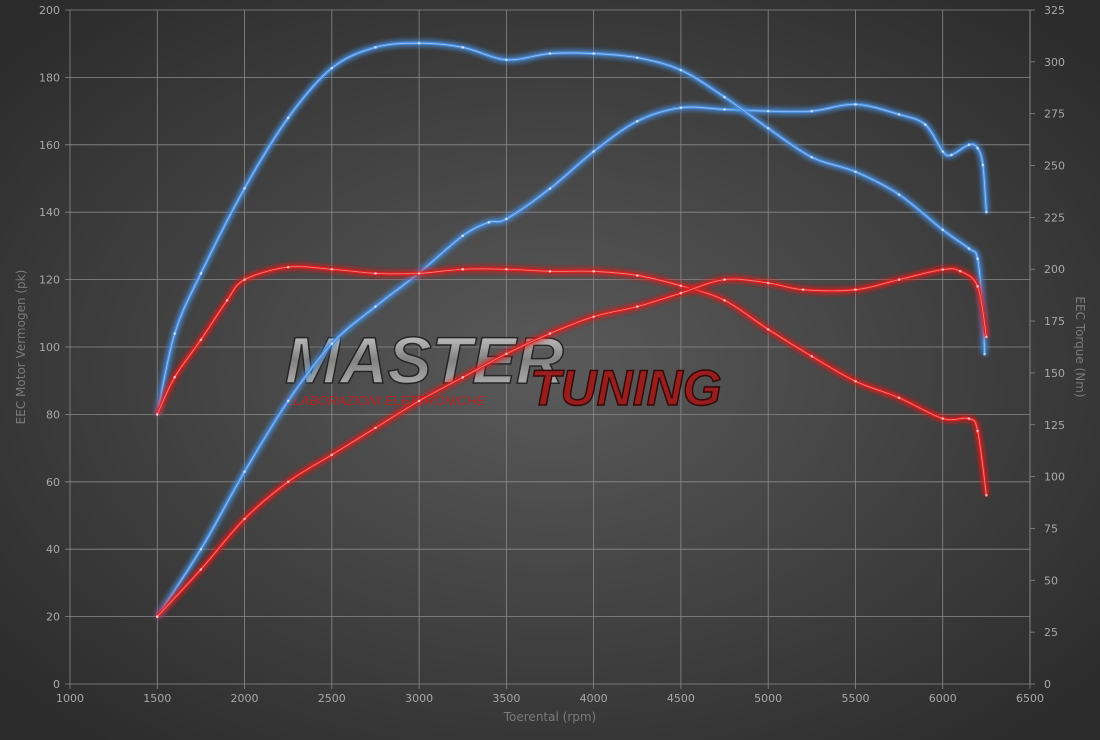  I want to click on x-tick-label: 6500, so click(1030, 698).